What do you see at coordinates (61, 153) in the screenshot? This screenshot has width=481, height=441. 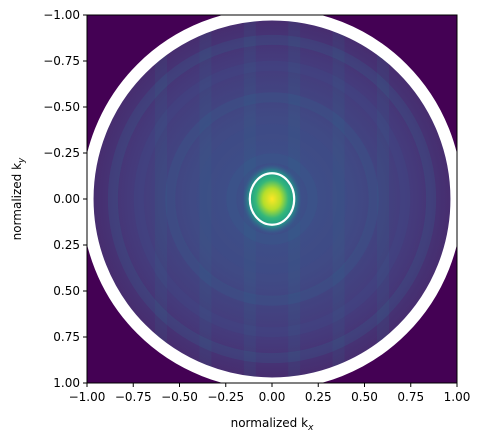 I see `y-tick-label: −0.25` at bounding box center [61, 153].